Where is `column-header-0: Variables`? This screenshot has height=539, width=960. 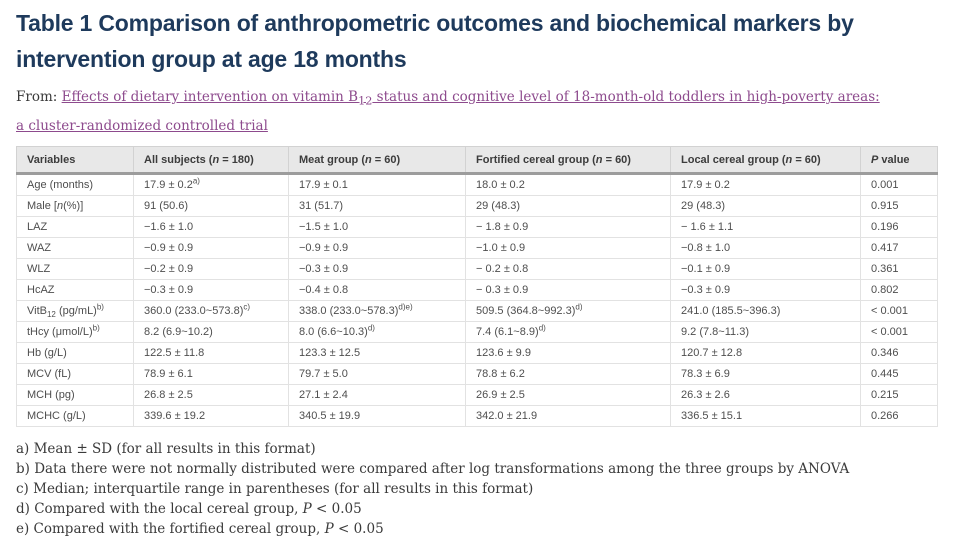
column-header-0: Variables is located at coordinates (75, 160).